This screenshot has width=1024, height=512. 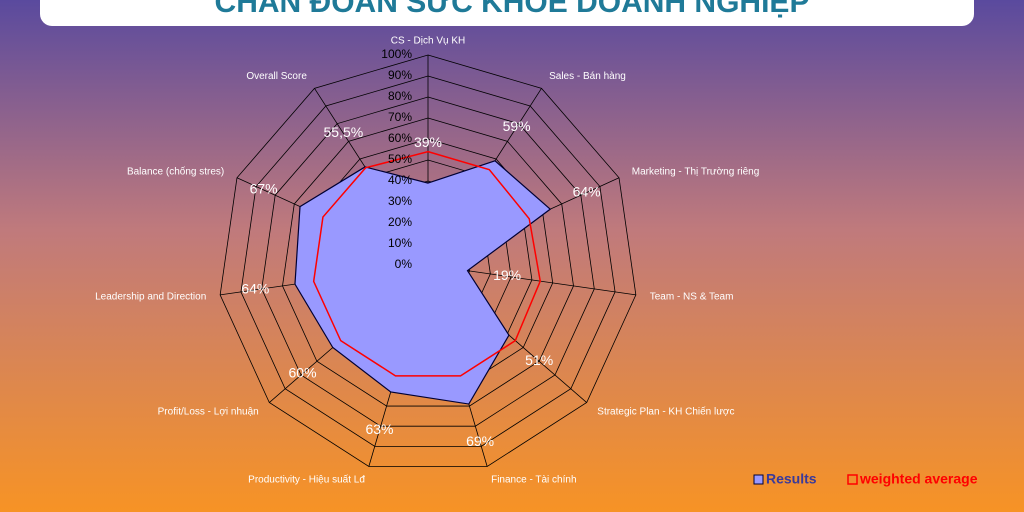 I want to click on y-tick-label: 0%, so click(x=404, y=264).